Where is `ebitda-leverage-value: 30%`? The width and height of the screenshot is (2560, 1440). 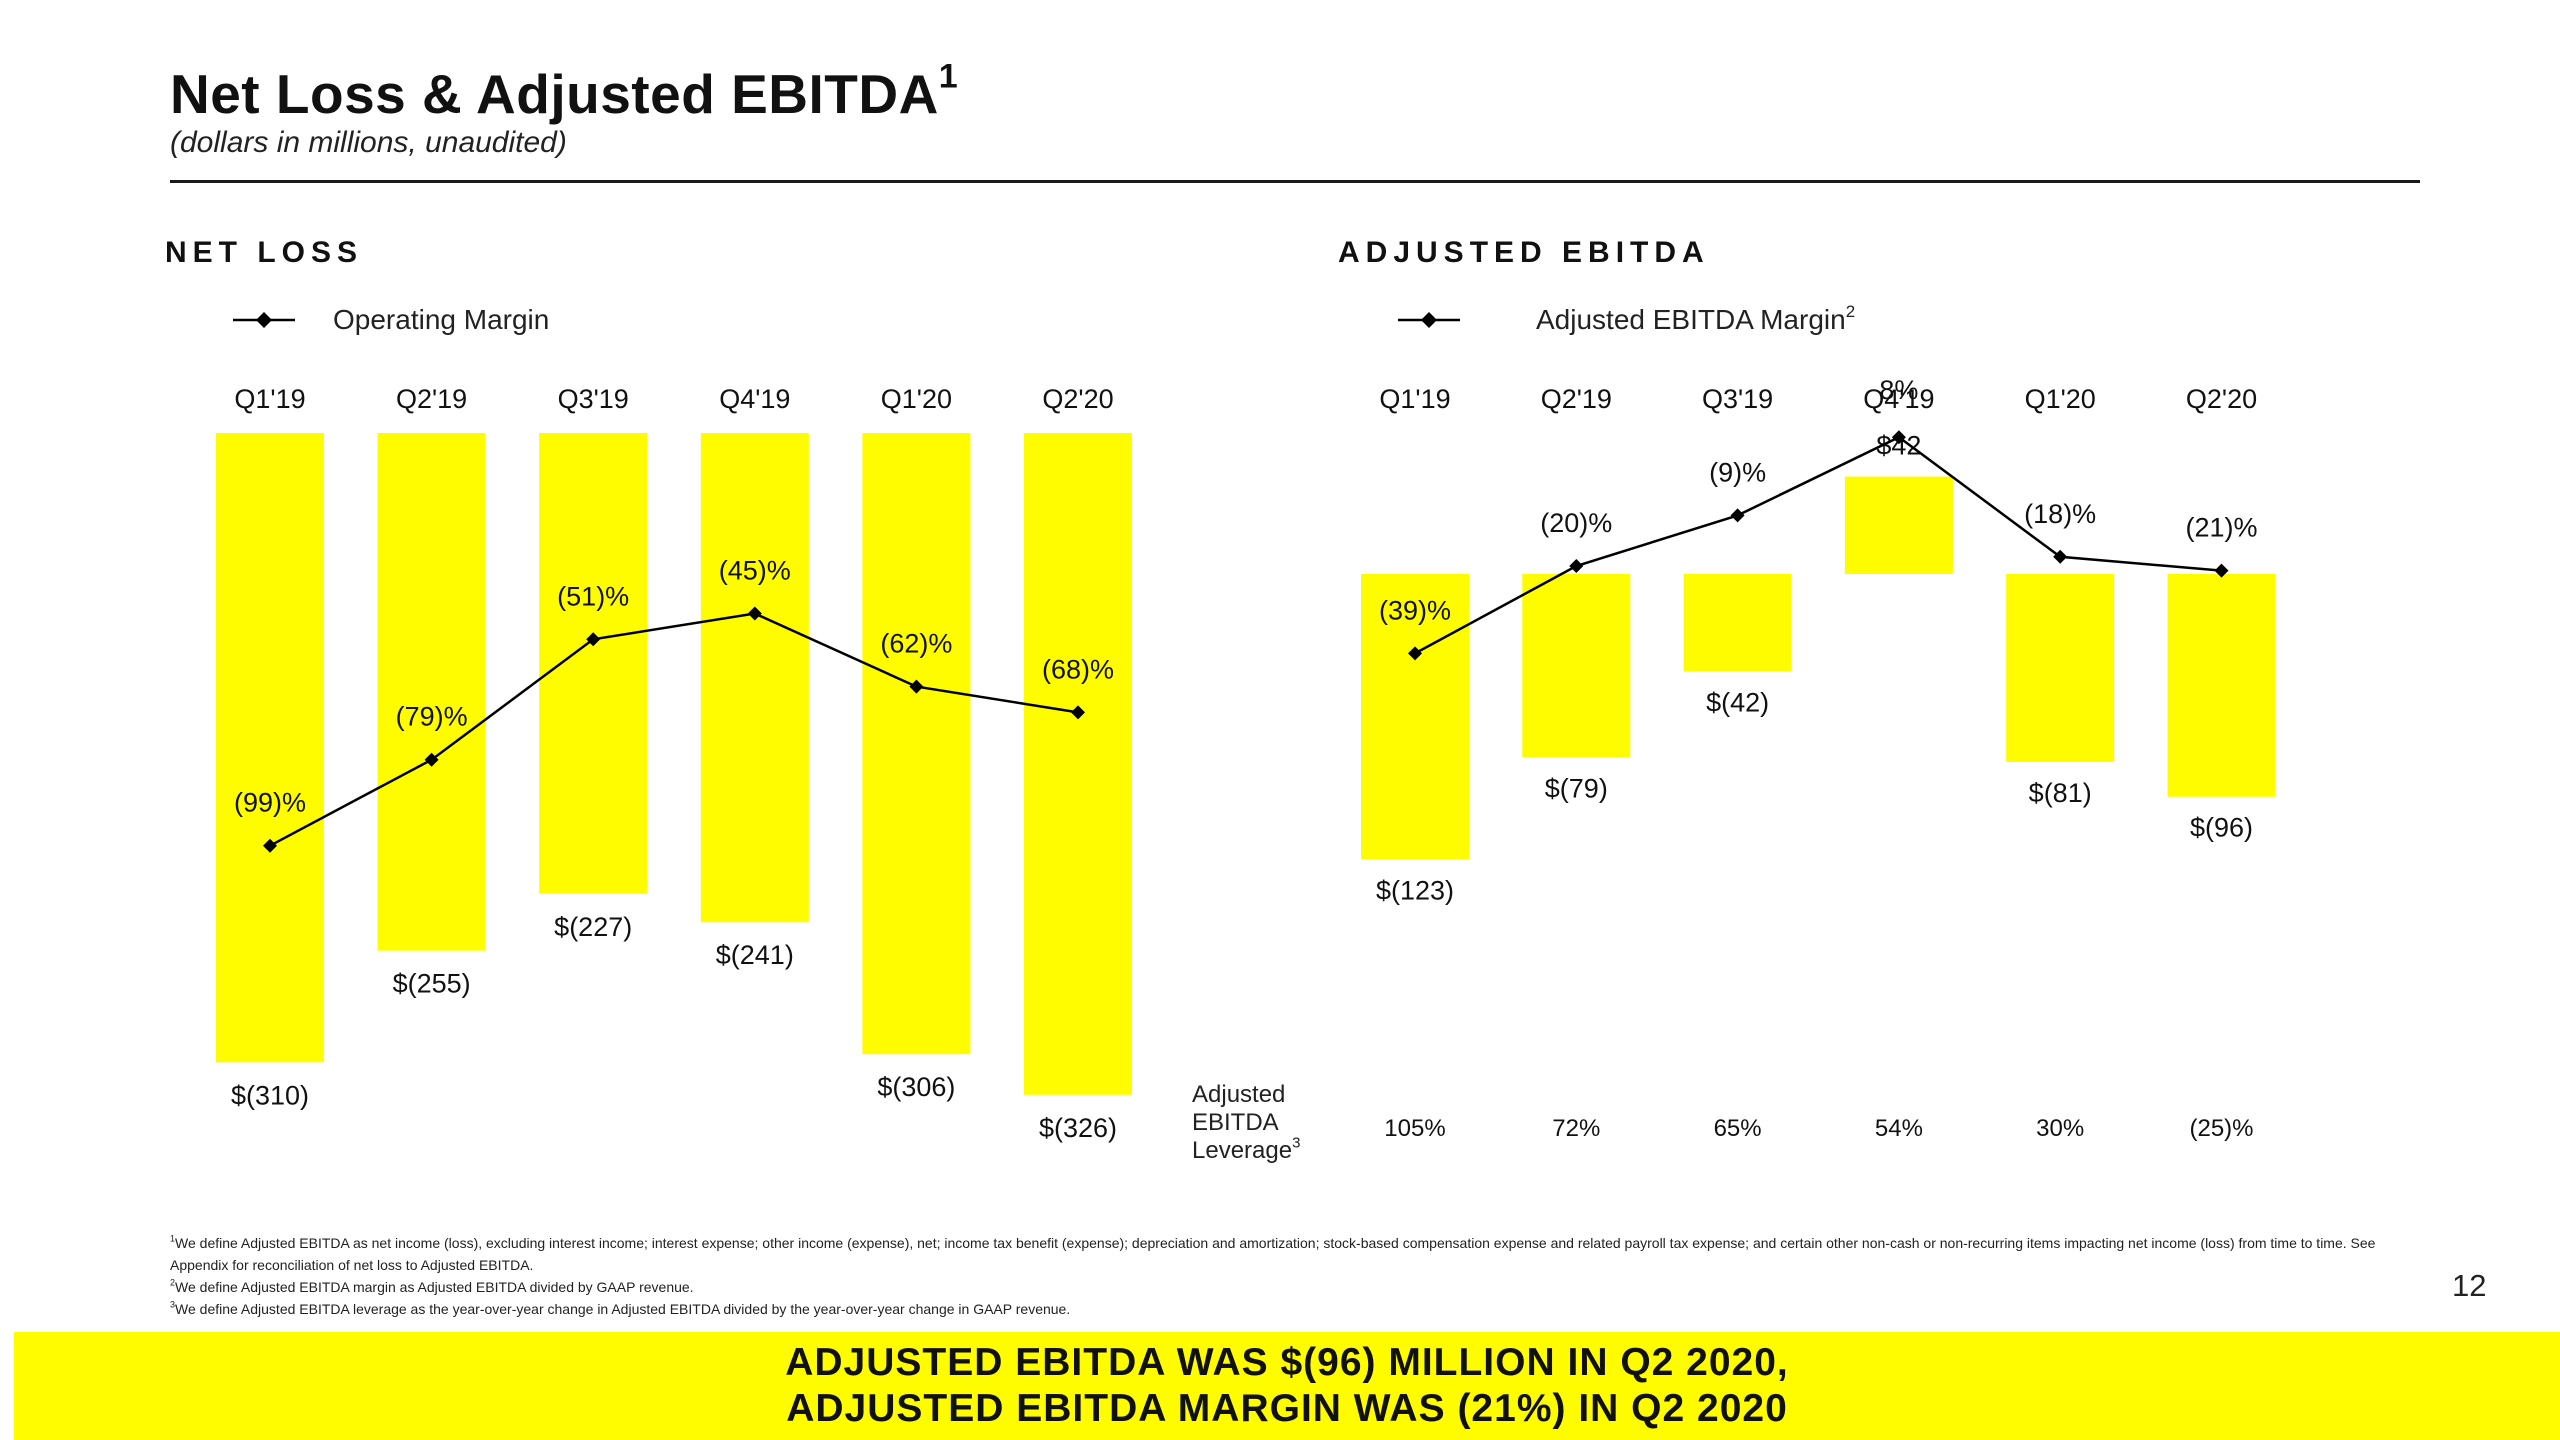
ebitda-leverage-value: 30% is located at coordinates (2060, 1128).